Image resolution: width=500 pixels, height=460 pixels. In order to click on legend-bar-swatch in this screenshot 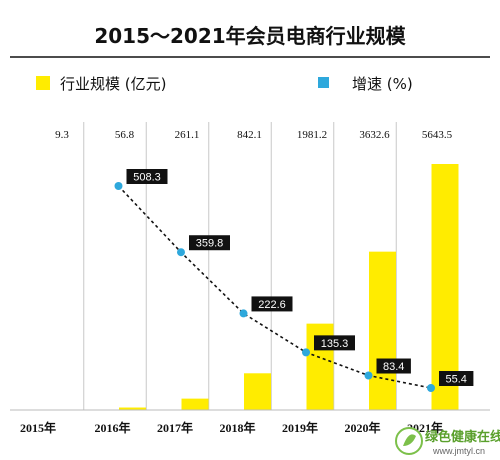, I will do `click(43, 83)`.